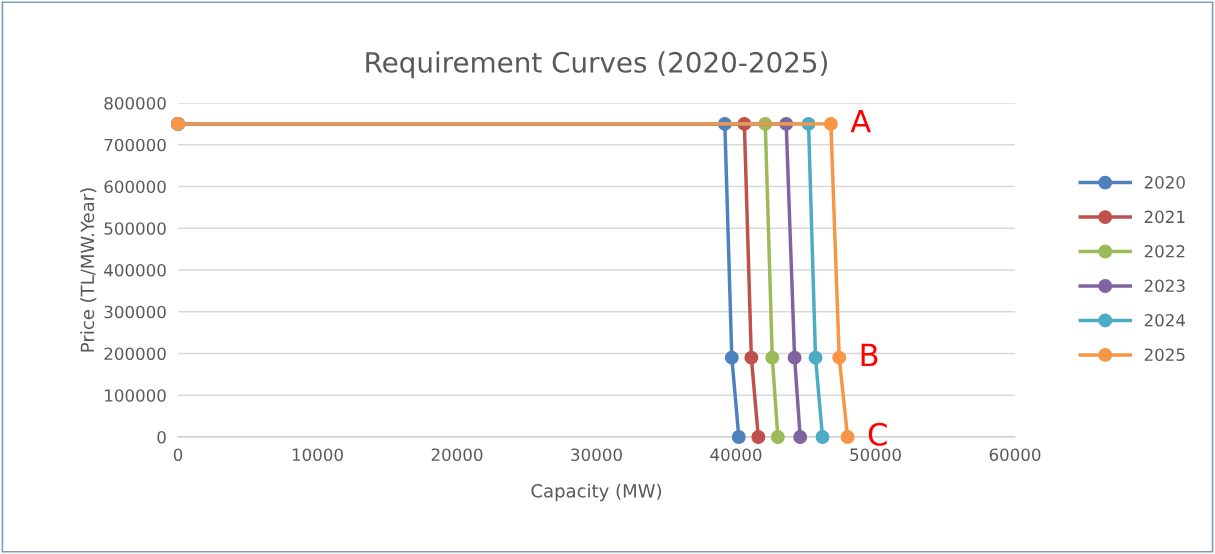 The width and height of the screenshot is (1215, 554). I want to click on legend-label: 2024, so click(1165, 320).